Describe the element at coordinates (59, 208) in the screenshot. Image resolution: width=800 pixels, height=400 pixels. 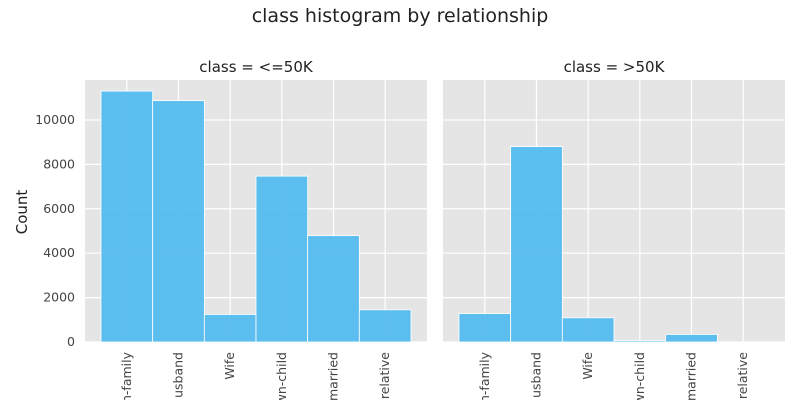
I see `y-tick-label: 6000` at that location.